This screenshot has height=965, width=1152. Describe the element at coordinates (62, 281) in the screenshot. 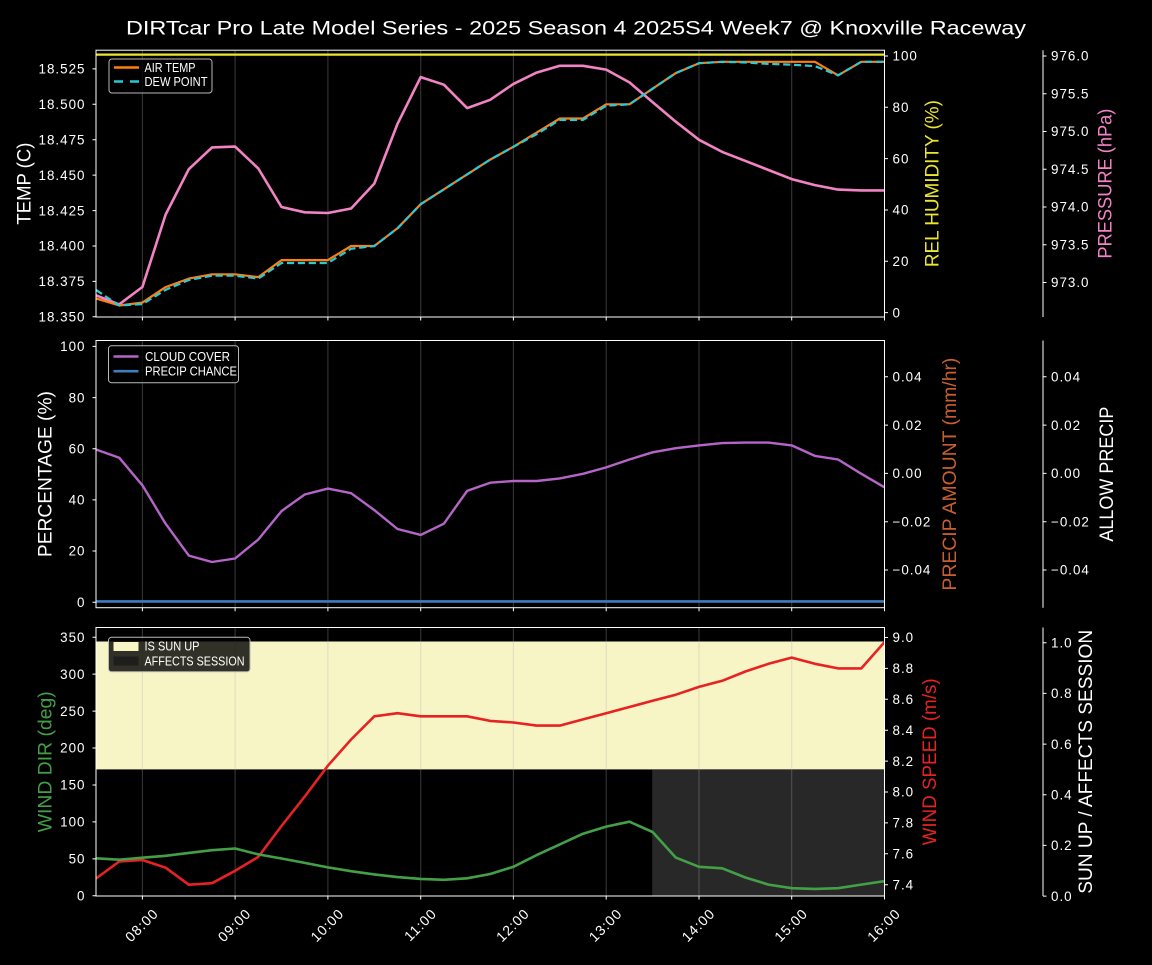

I see `svg-text: 18.375` at that location.